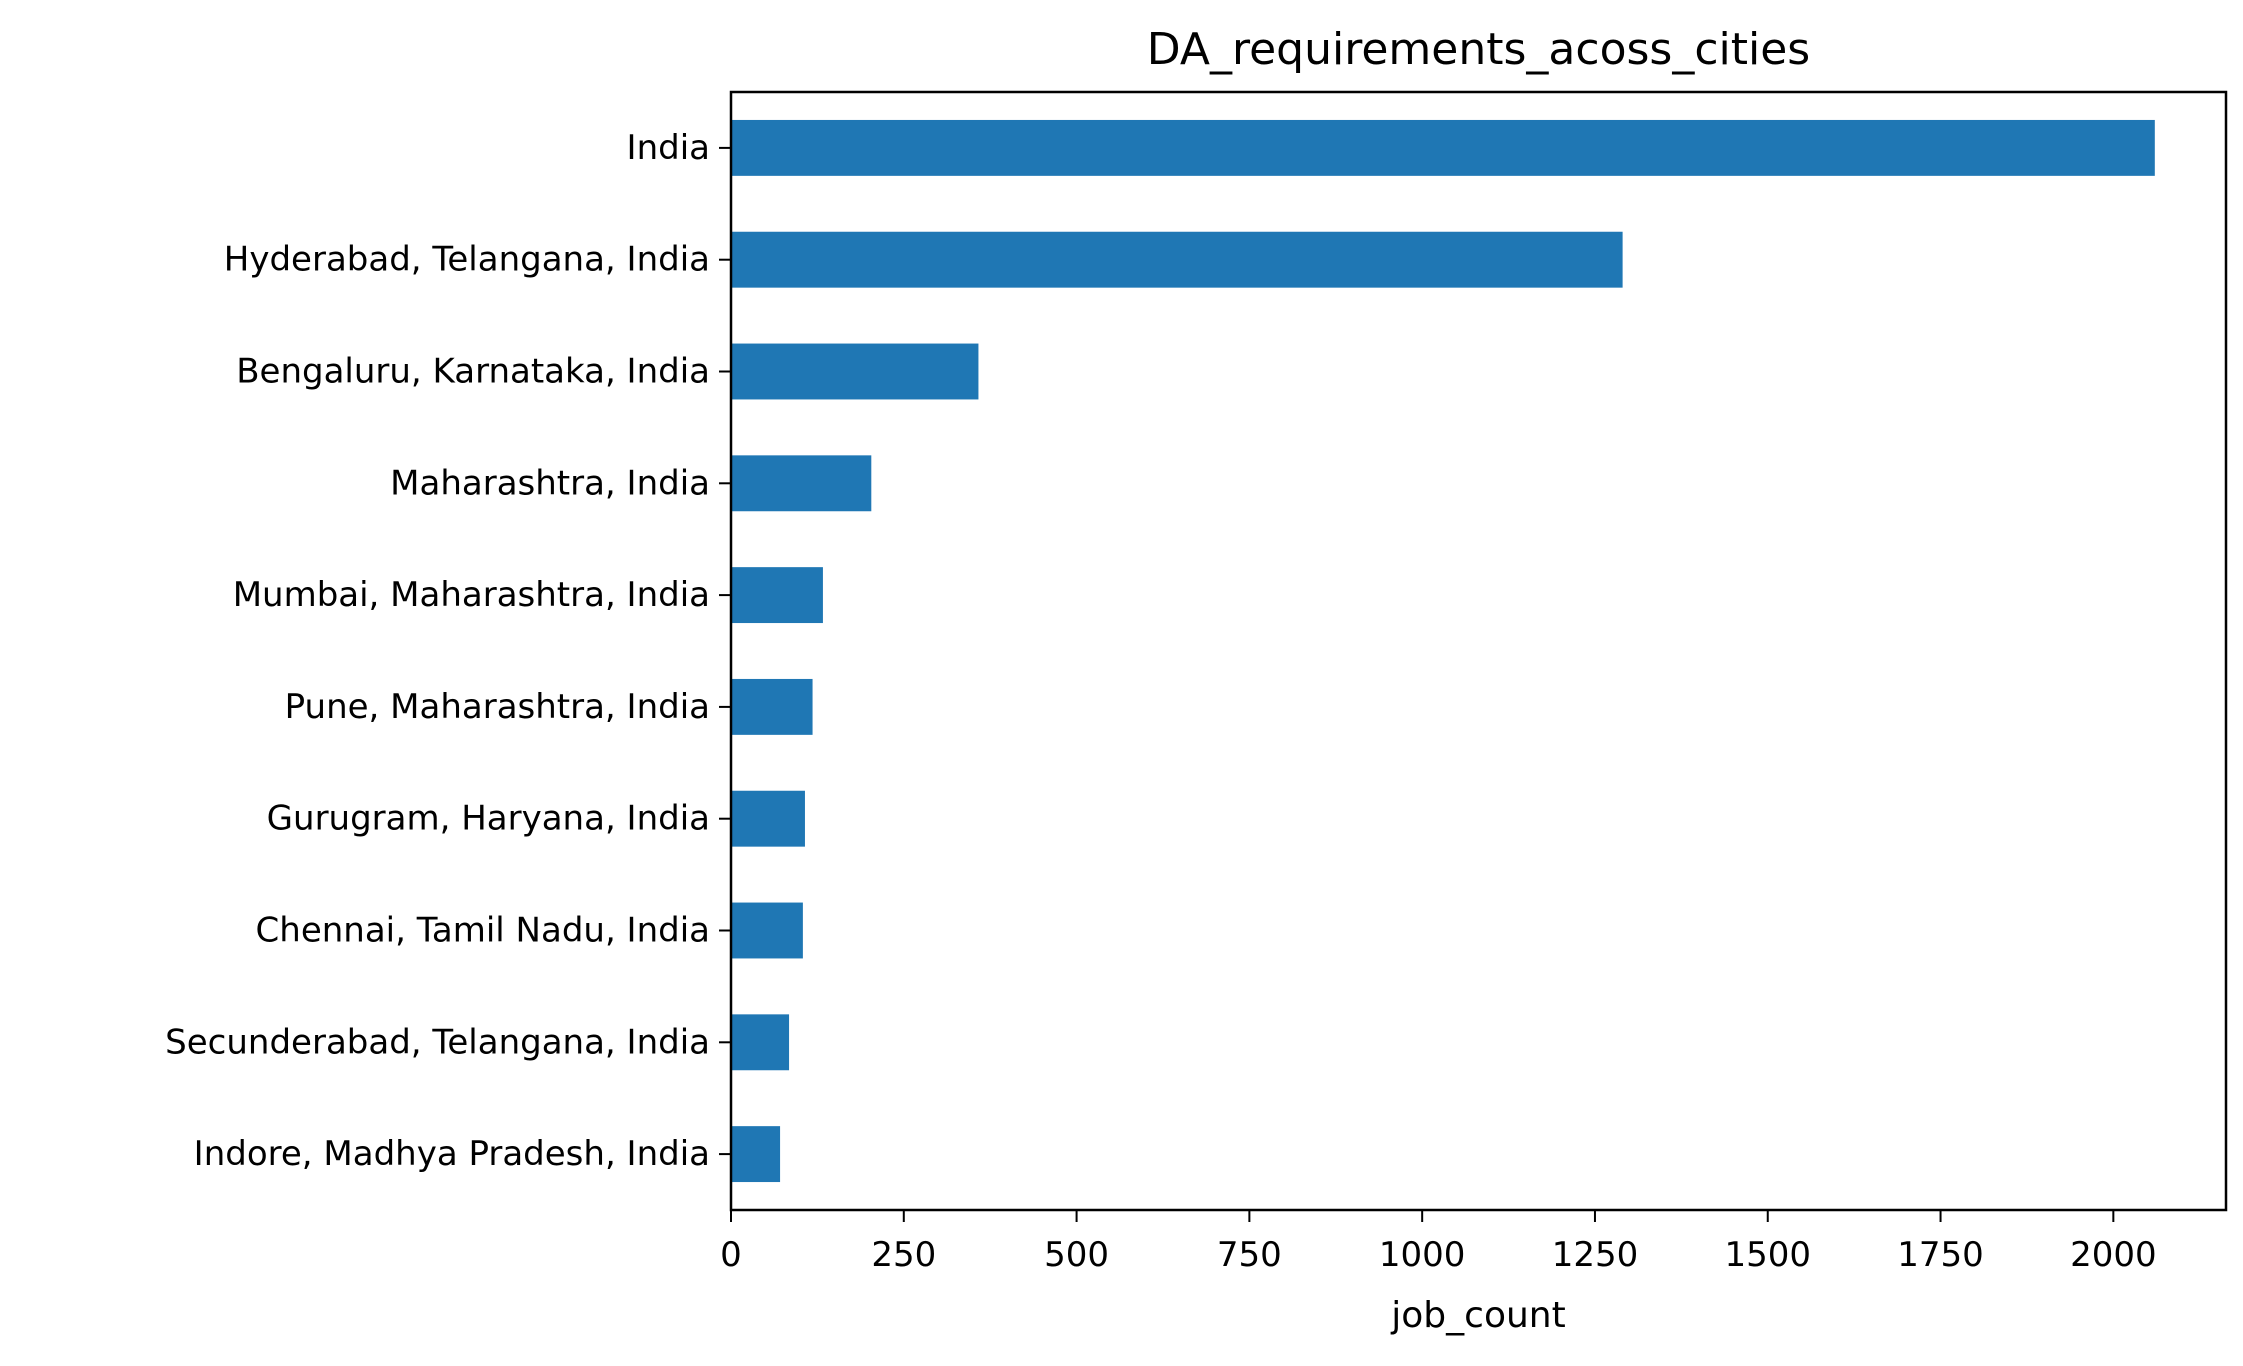 The height and width of the screenshot is (1366, 2243). I want to click on x-tick-label: 1500, so click(1767, 1255).